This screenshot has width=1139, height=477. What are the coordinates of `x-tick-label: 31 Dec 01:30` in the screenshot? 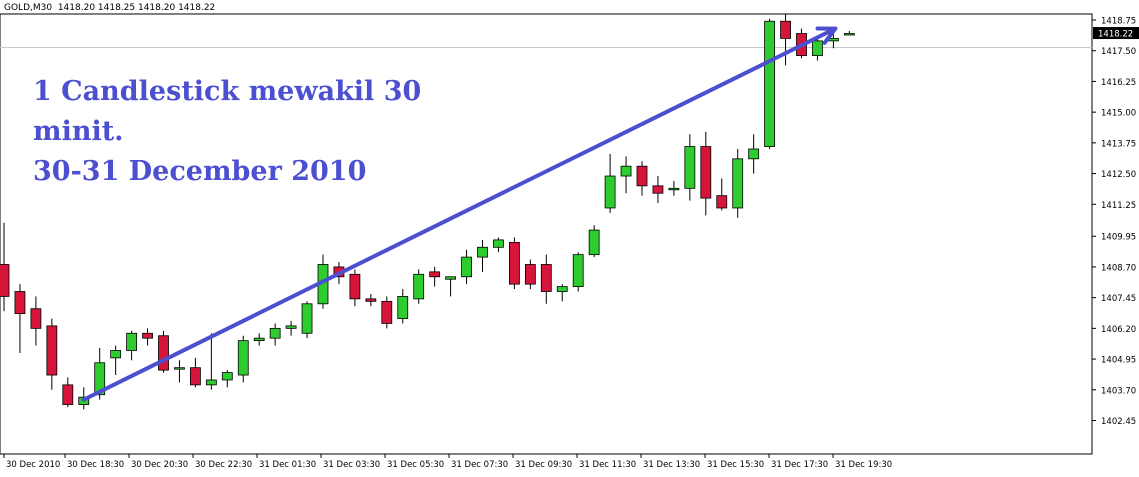 It's located at (287, 465).